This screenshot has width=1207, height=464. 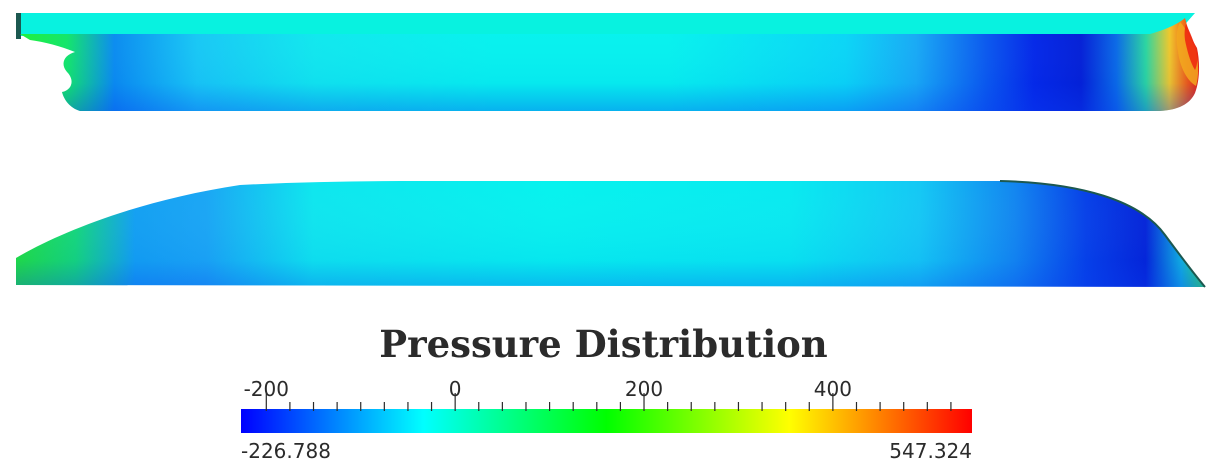 I want to click on colorbar-tick-label: -200, so click(x=266, y=389).